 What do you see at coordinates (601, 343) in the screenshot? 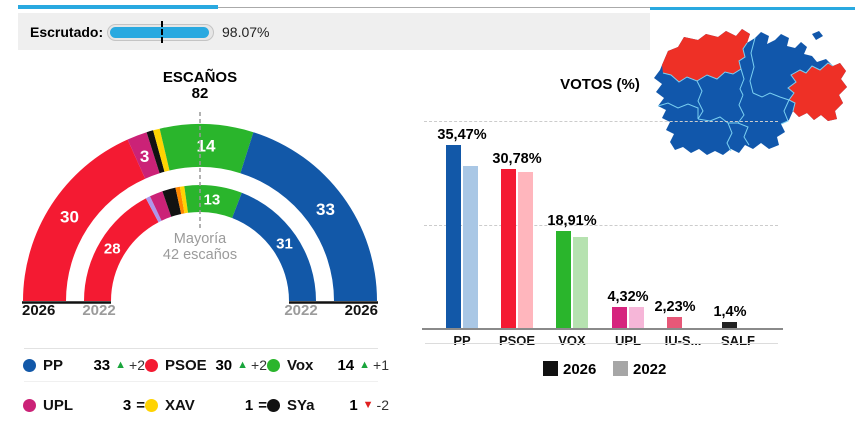
I see `votes-bottom-rule` at bounding box center [601, 343].